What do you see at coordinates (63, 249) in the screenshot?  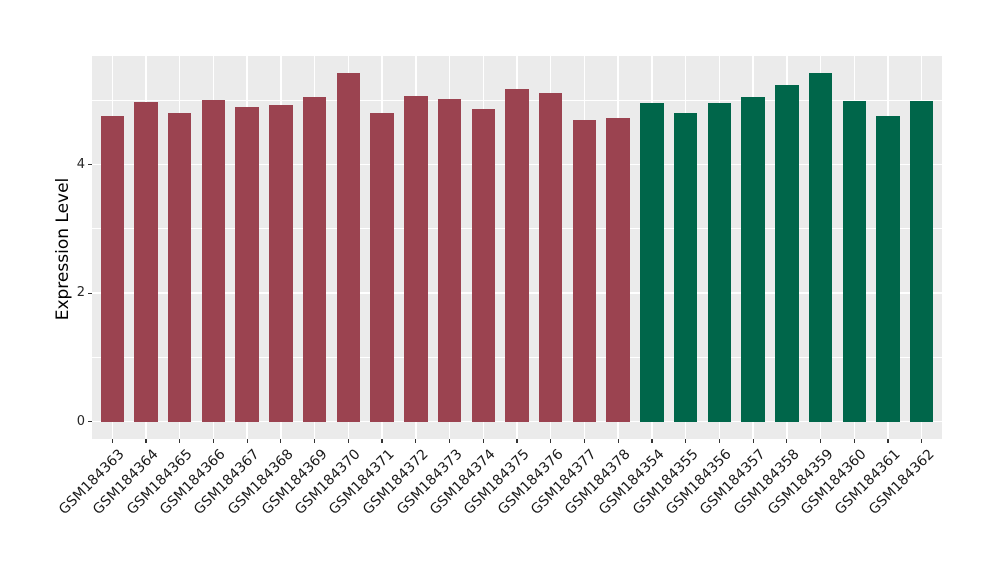 I see `y-axis-title: Expression Level` at bounding box center [63, 249].